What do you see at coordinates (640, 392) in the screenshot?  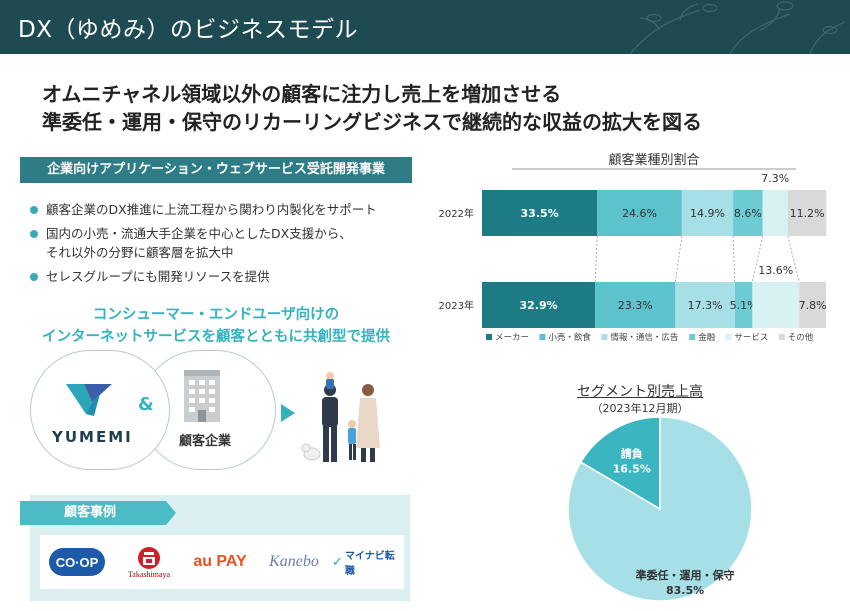 I see `segment-chart-title: セグメント別売上高` at bounding box center [640, 392].